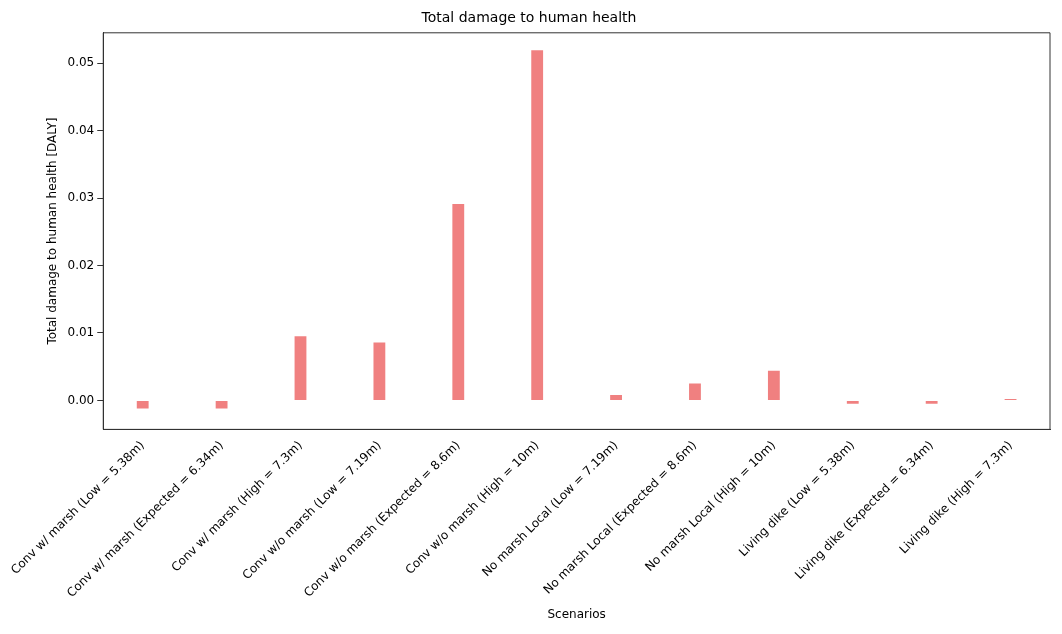 Image resolution: width=1062 pixels, height=634 pixels. What do you see at coordinates (81, 62) in the screenshot?
I see `y-tick-label: 0.05` at bounding box center [81, 62].